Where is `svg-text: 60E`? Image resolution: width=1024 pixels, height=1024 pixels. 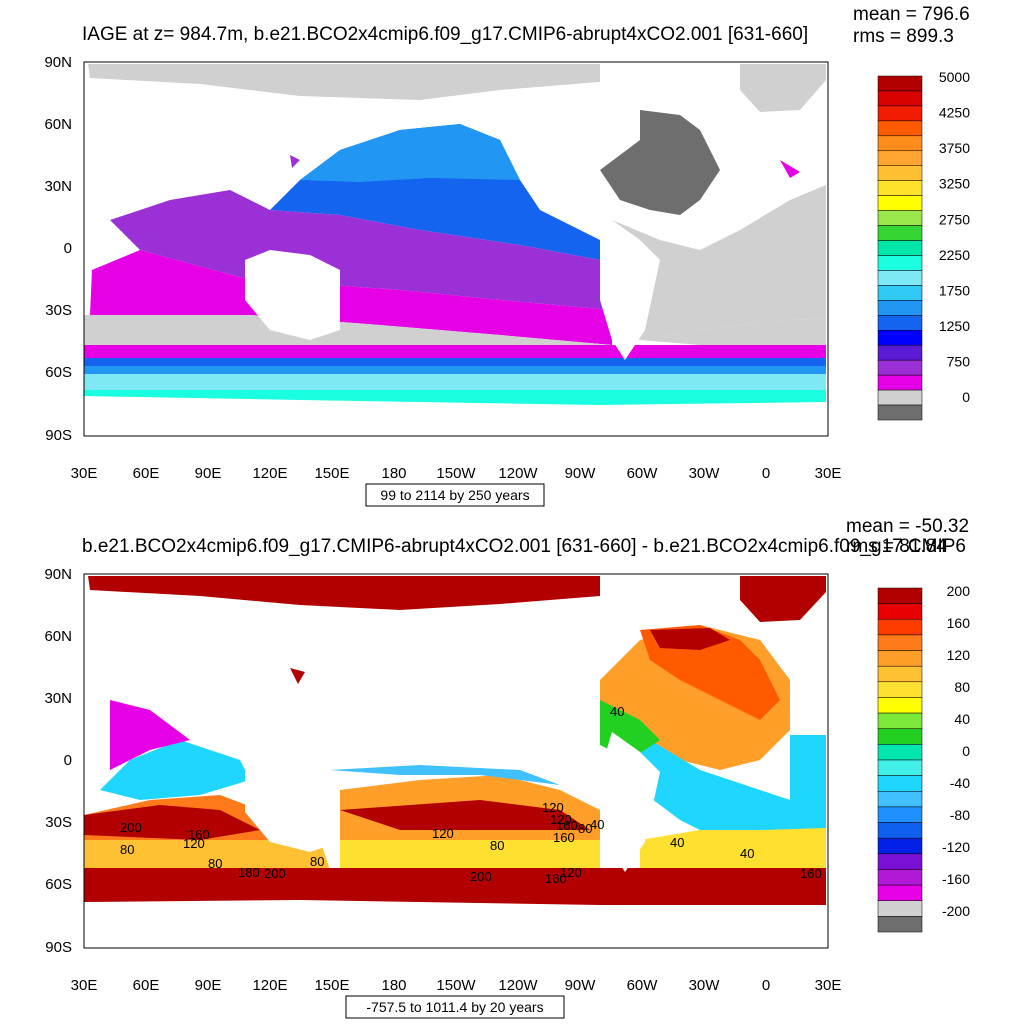
svg-text: 60E is located at coordinates (146, 473).